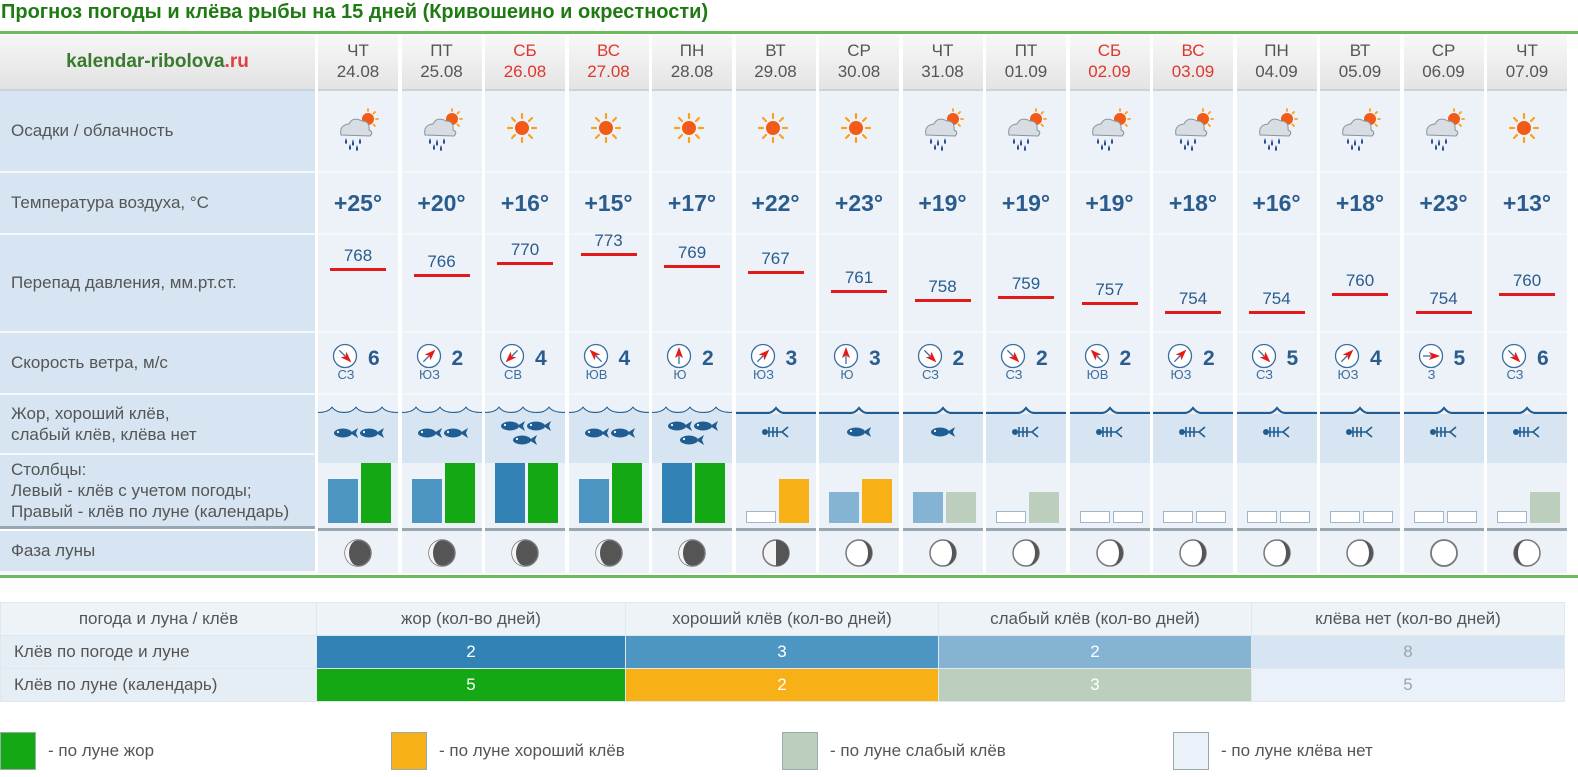  Describe the element at coordinates (358, 304) in the screenshot. I see `day-column: ЧТ 24.08 +25° 768 СЗ 6` at that location.